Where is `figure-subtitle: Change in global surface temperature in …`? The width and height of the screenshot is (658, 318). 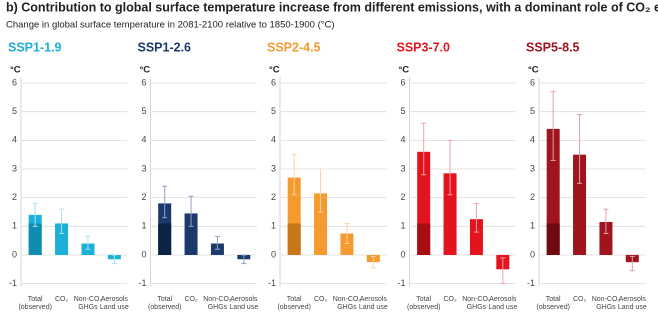
figure-subtitle: Change in global surface temperature in … is located at coordinates (170, 25).